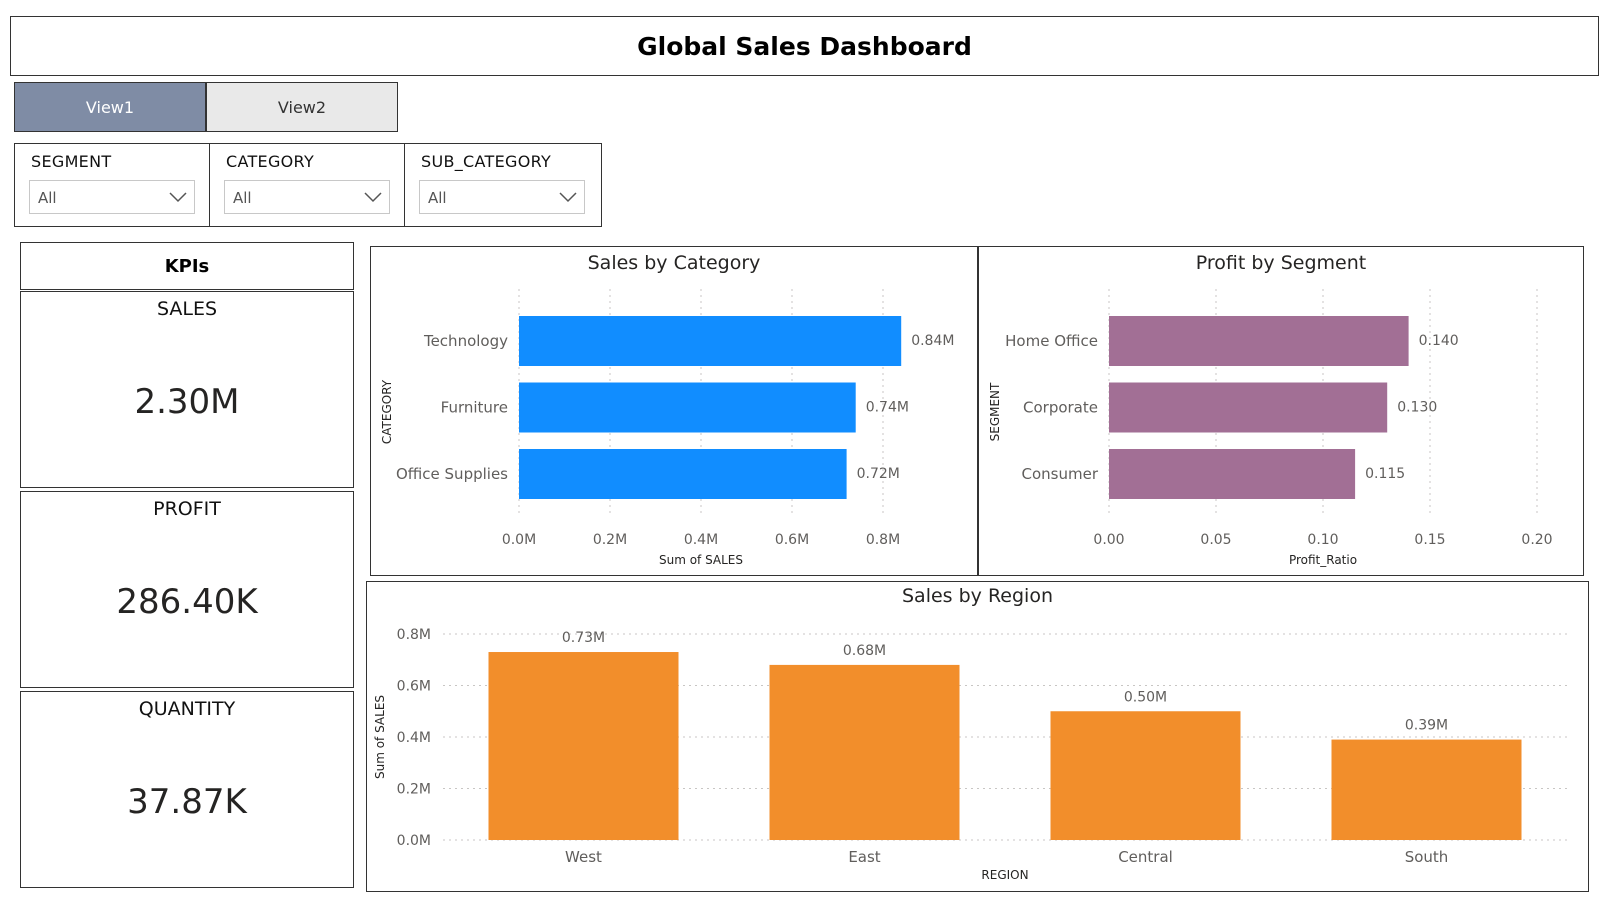  Describe the element at coordinates (1281, 263) in the screenshot. I see `chart-title: Profit by Segment` at that location.